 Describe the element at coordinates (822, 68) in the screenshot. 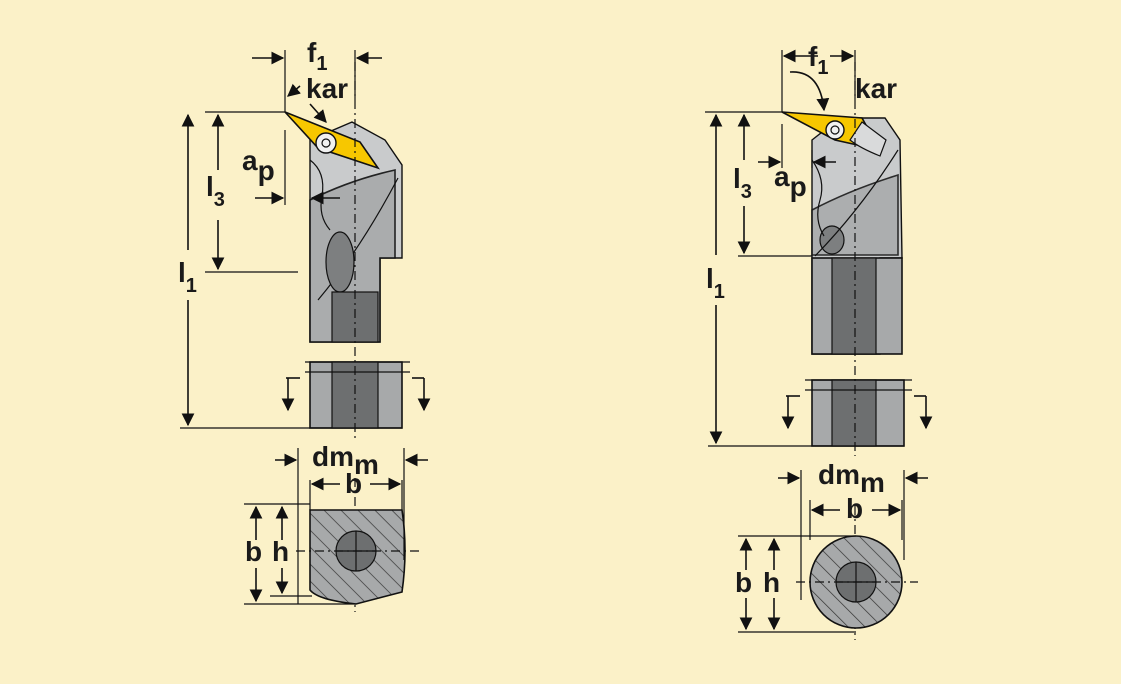

I see `right-f-sub: 1` at that location.